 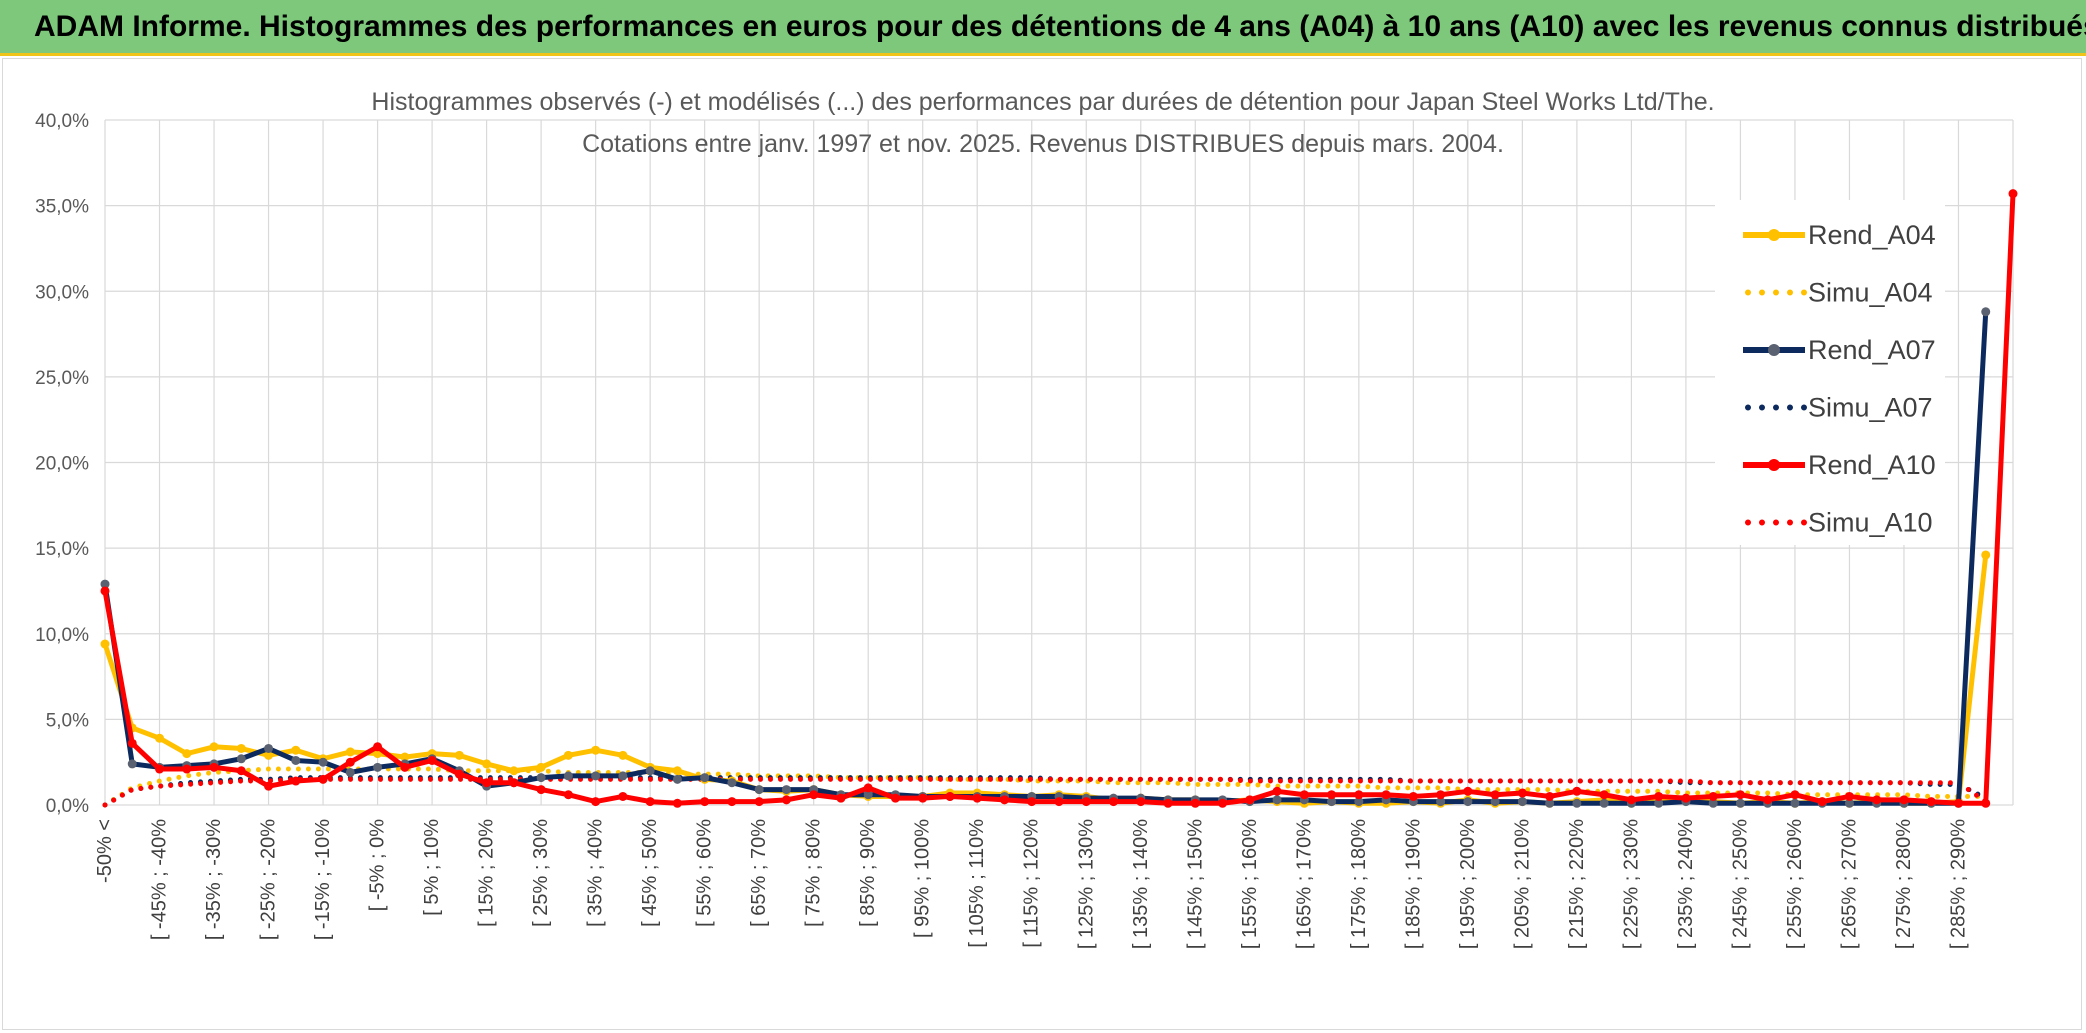 I want to click on legend-marker-rend-a10, so click(x=1774, y=465).